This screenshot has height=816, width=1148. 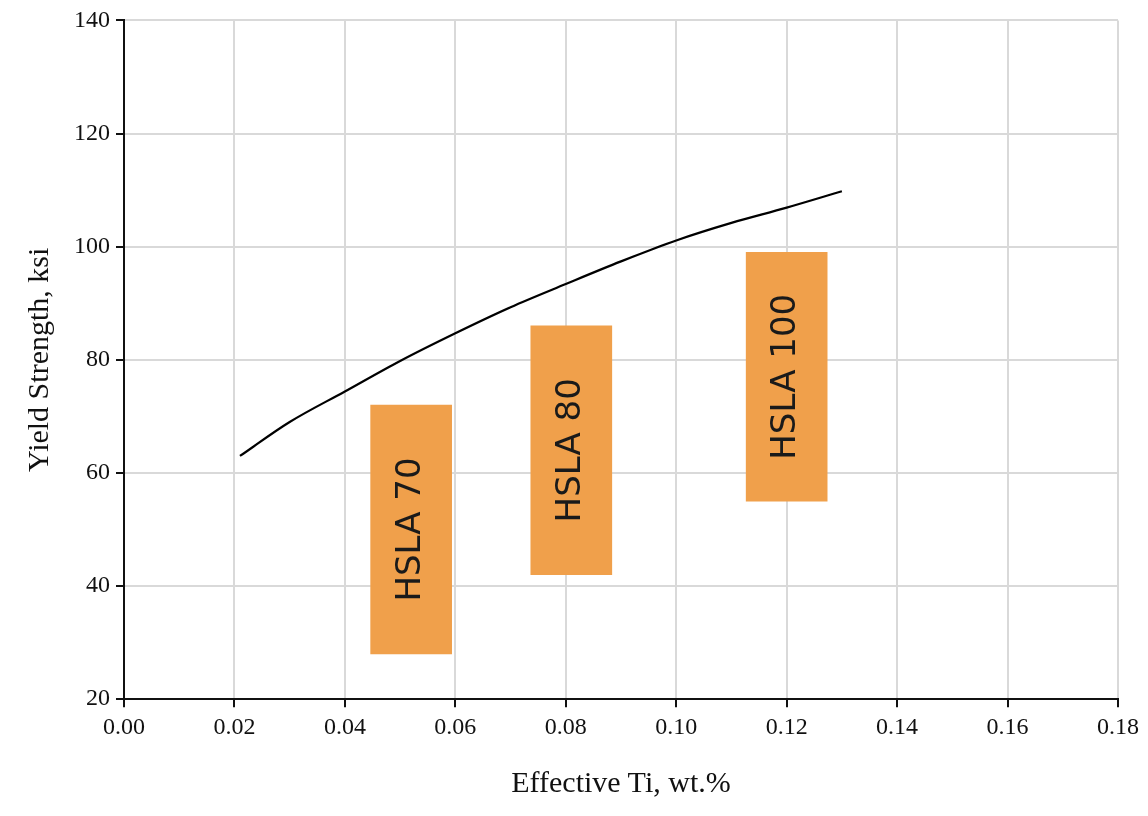 I want to click on x-axis-title: Effective Ti, wt.%, so click(x=621, y=781).